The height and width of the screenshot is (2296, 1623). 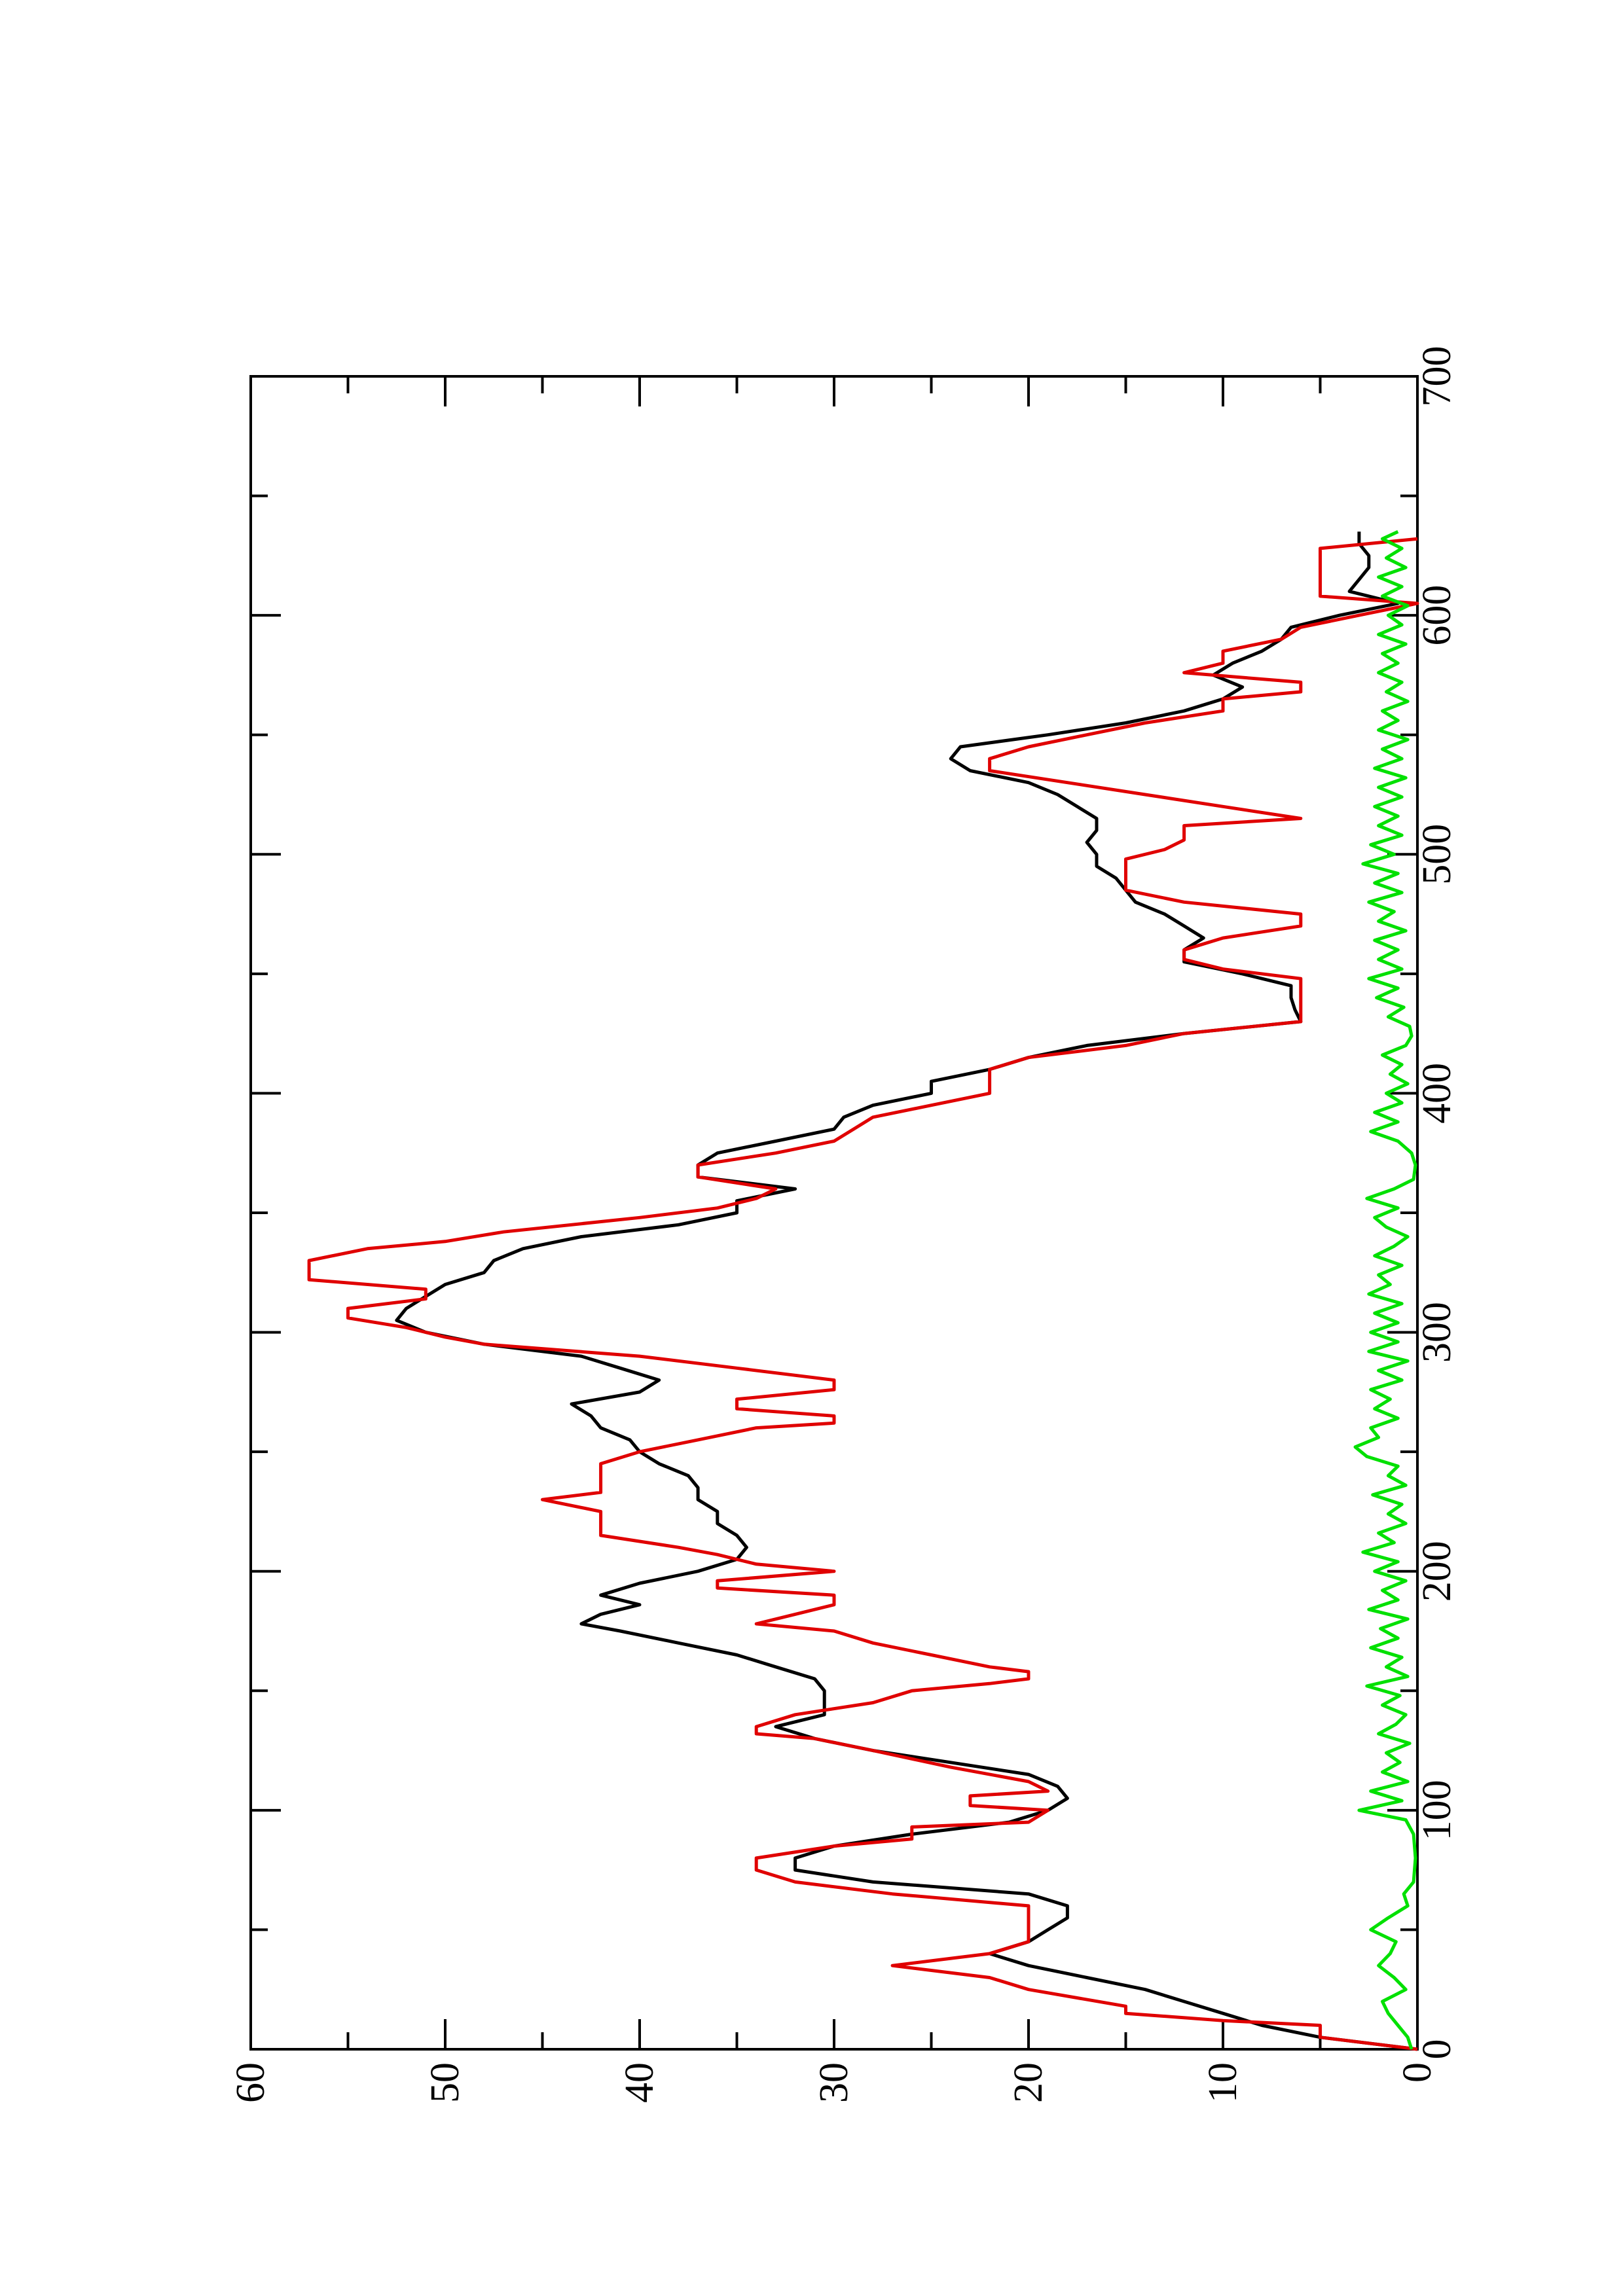 What do you see at coordinates (834, 2082) in the screenshot?
I see `y-tick-label: 30` at bounding box center [834, 2082].